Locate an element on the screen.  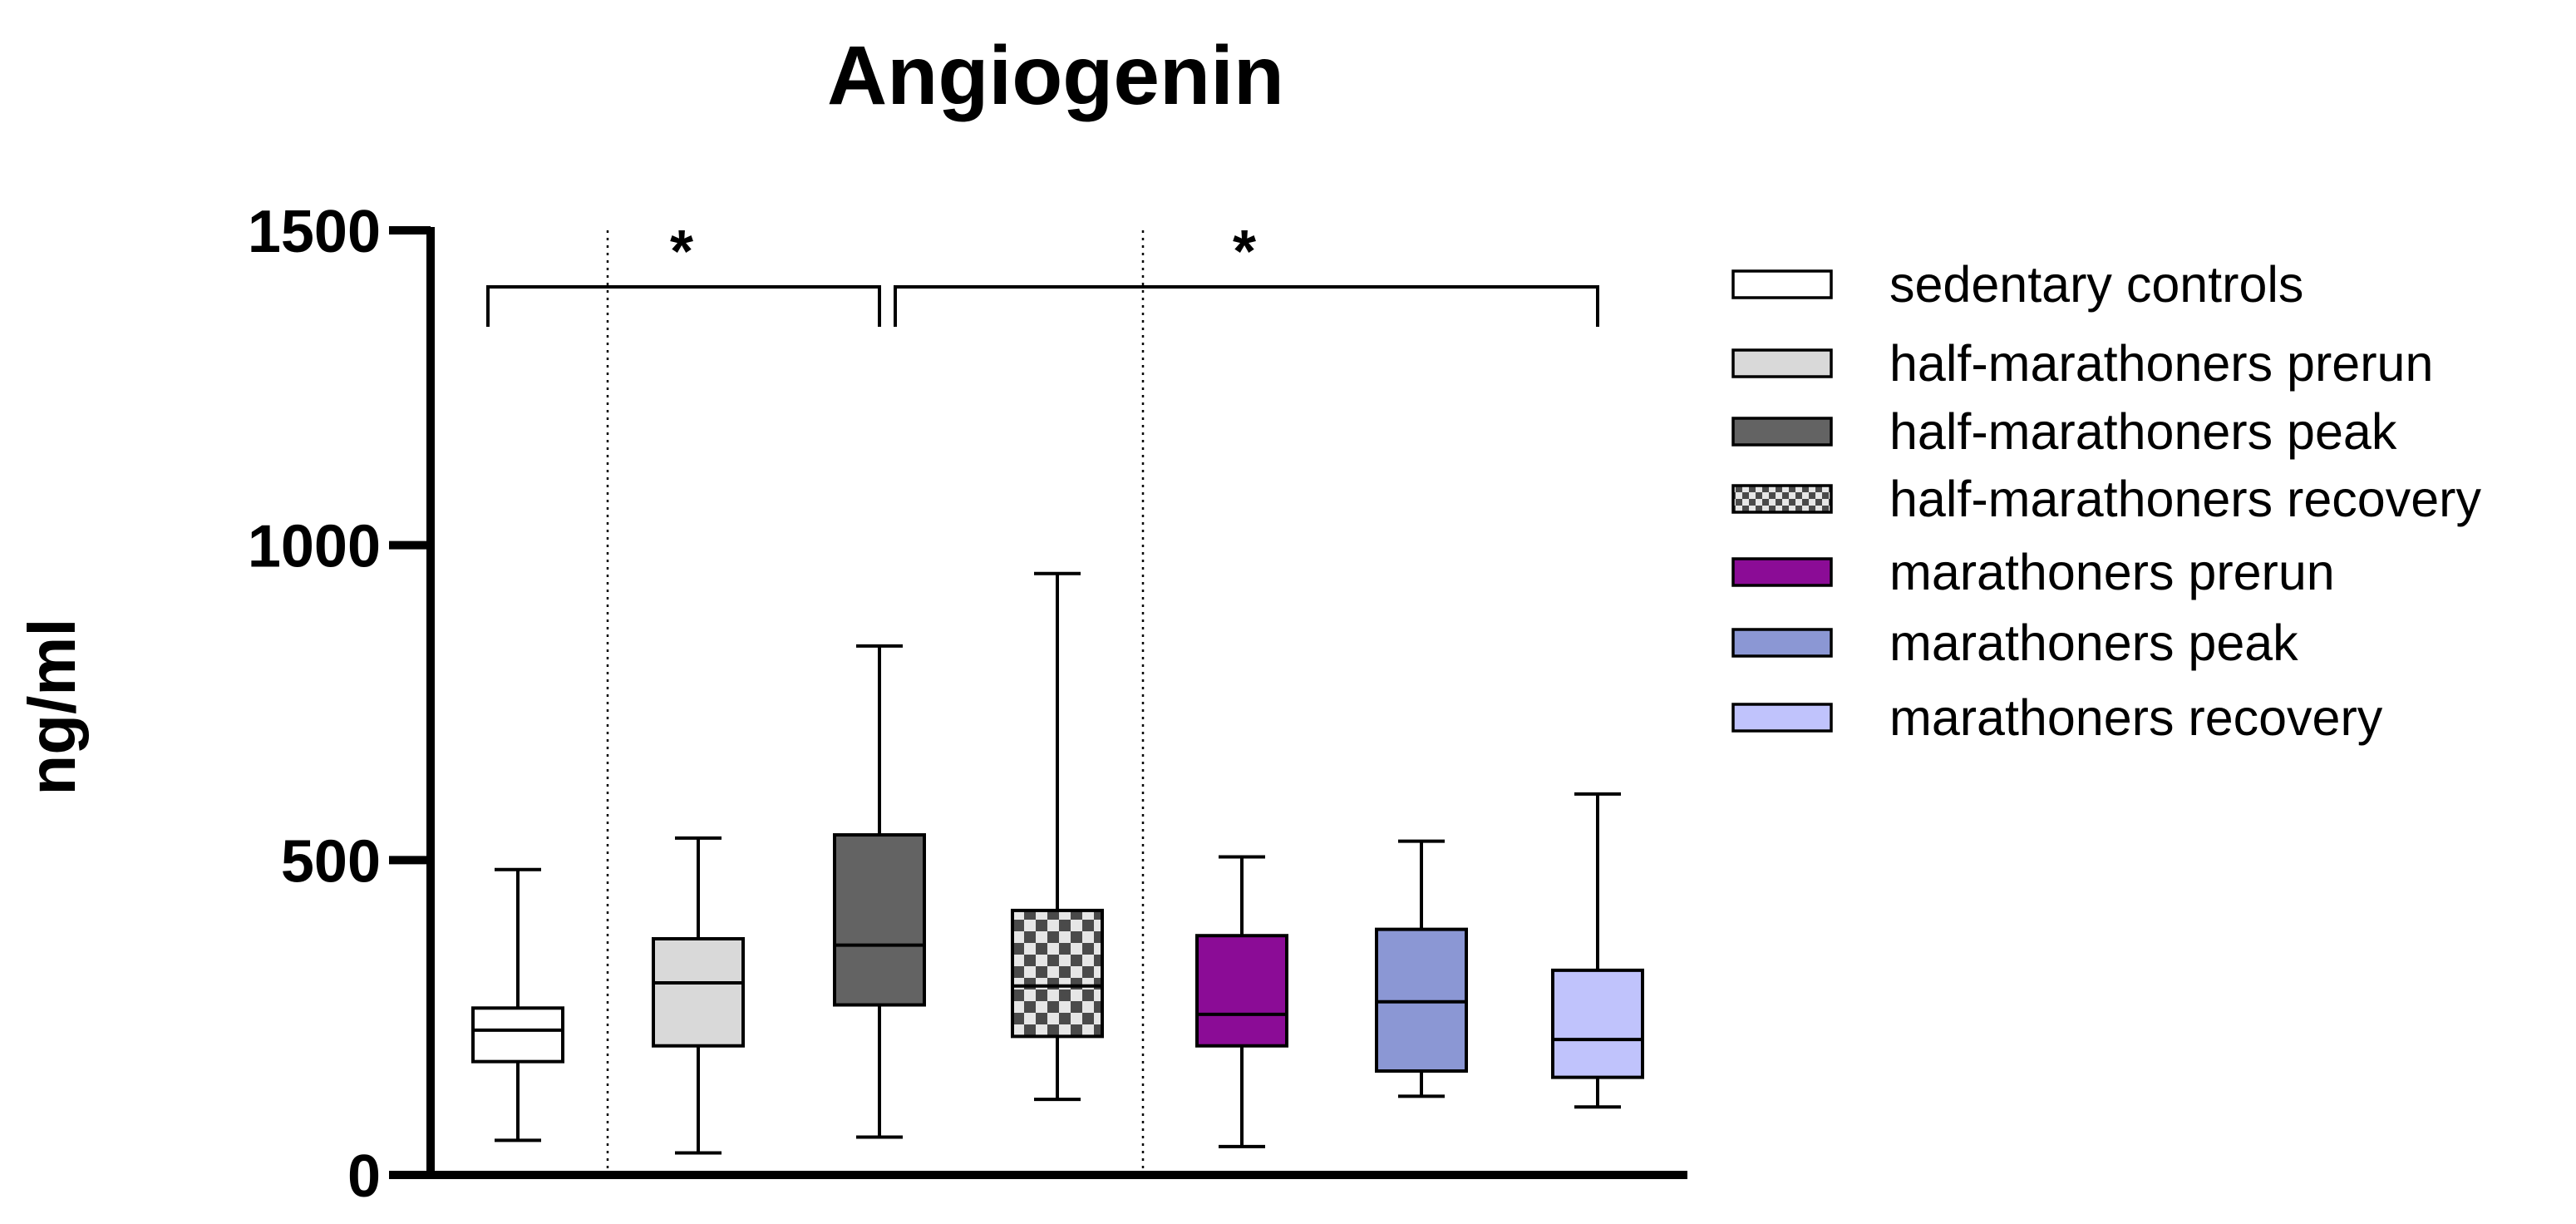
legend-item: half-marathoners peak is located at coordinates (2064, 431).